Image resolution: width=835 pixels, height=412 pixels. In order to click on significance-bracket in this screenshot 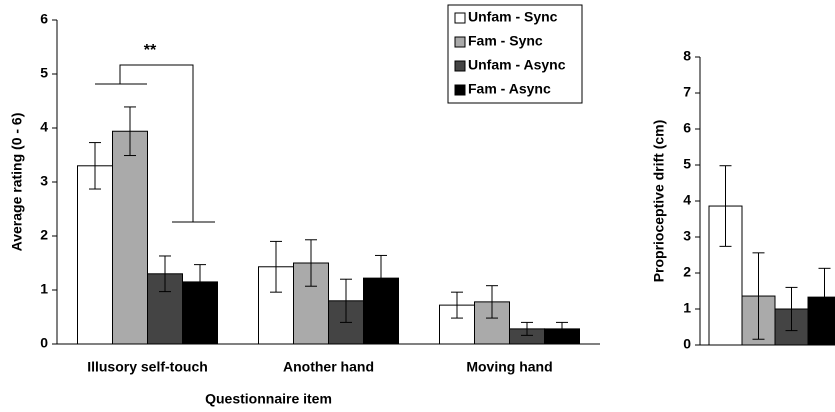, I will do `click(155, 143)`.